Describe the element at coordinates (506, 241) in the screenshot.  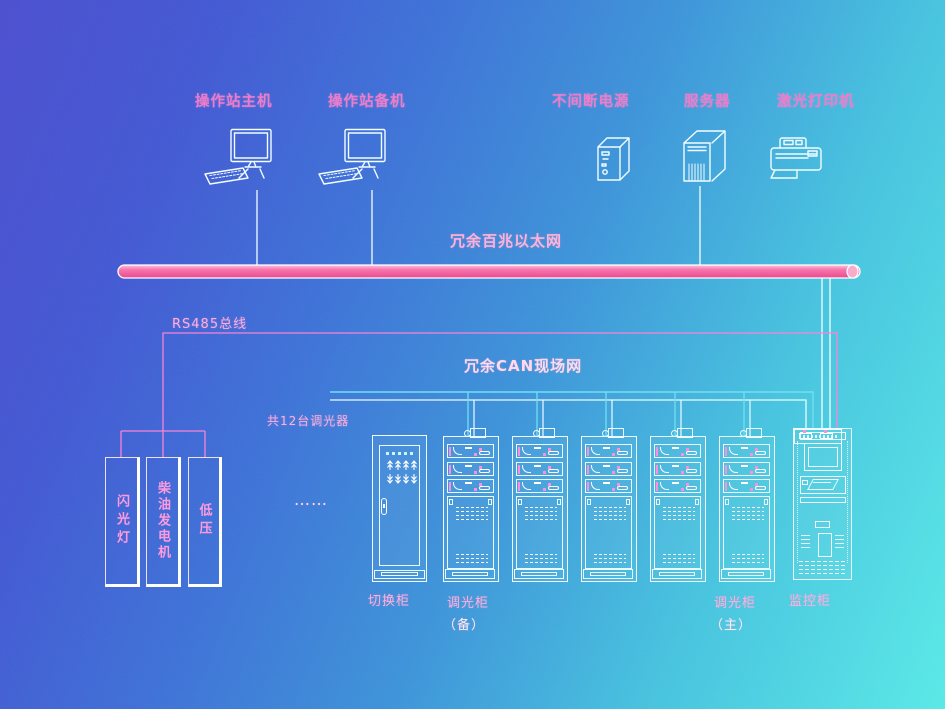
I see `label-ethernet-bus: 冗余百兆以太网` at that location.